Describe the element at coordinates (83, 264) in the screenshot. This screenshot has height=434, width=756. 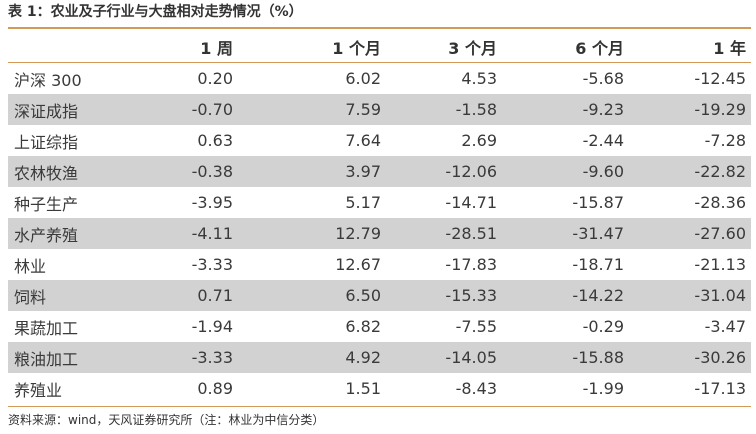
I see `row-name: 林业` at that location.